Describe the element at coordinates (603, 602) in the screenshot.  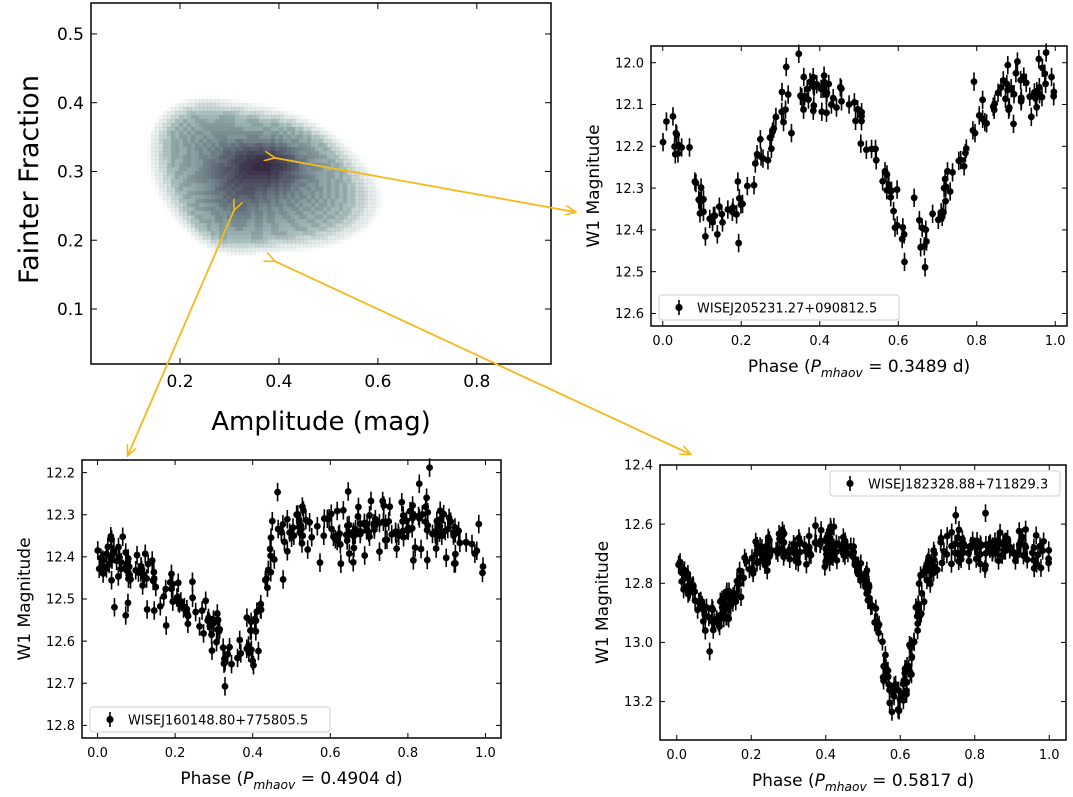
I see `y-axis-label: W1 Magnitude` at that location.